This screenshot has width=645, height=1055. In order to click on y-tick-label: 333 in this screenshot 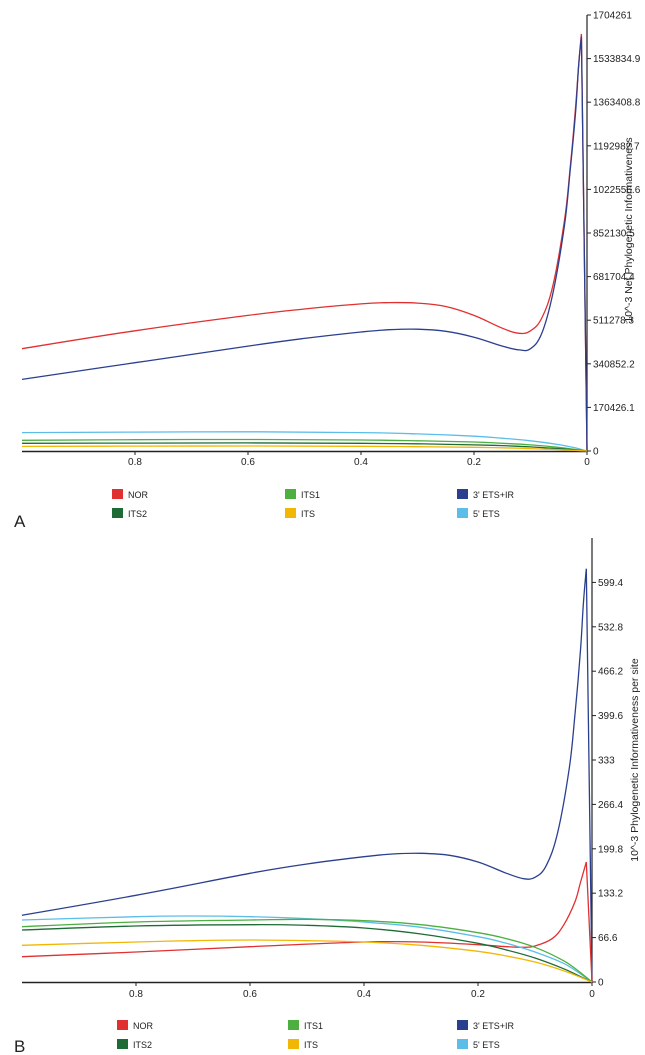, I will do `click(606, 761)`.